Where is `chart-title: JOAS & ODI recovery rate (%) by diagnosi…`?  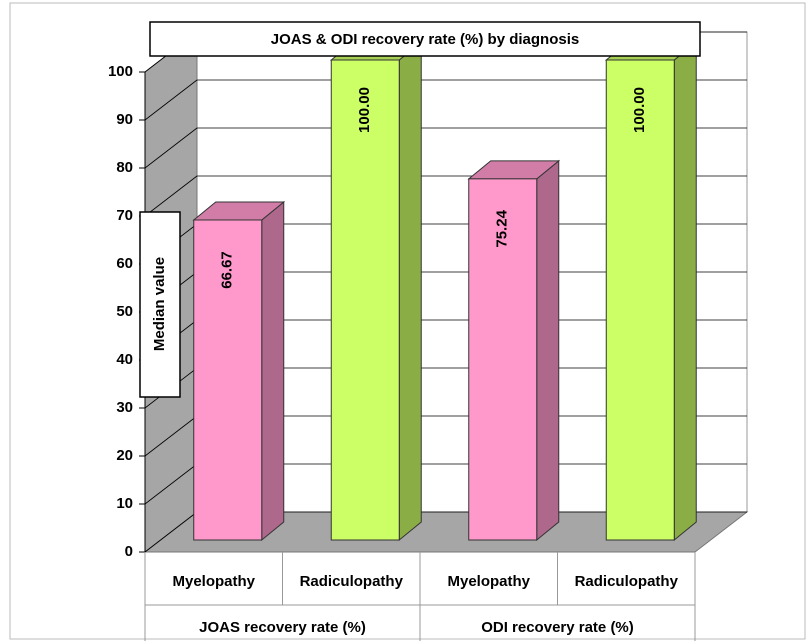 chart-title: JOAS & ODI recovery rate (%) by diagnosi… is located at coordinates (425, 39).